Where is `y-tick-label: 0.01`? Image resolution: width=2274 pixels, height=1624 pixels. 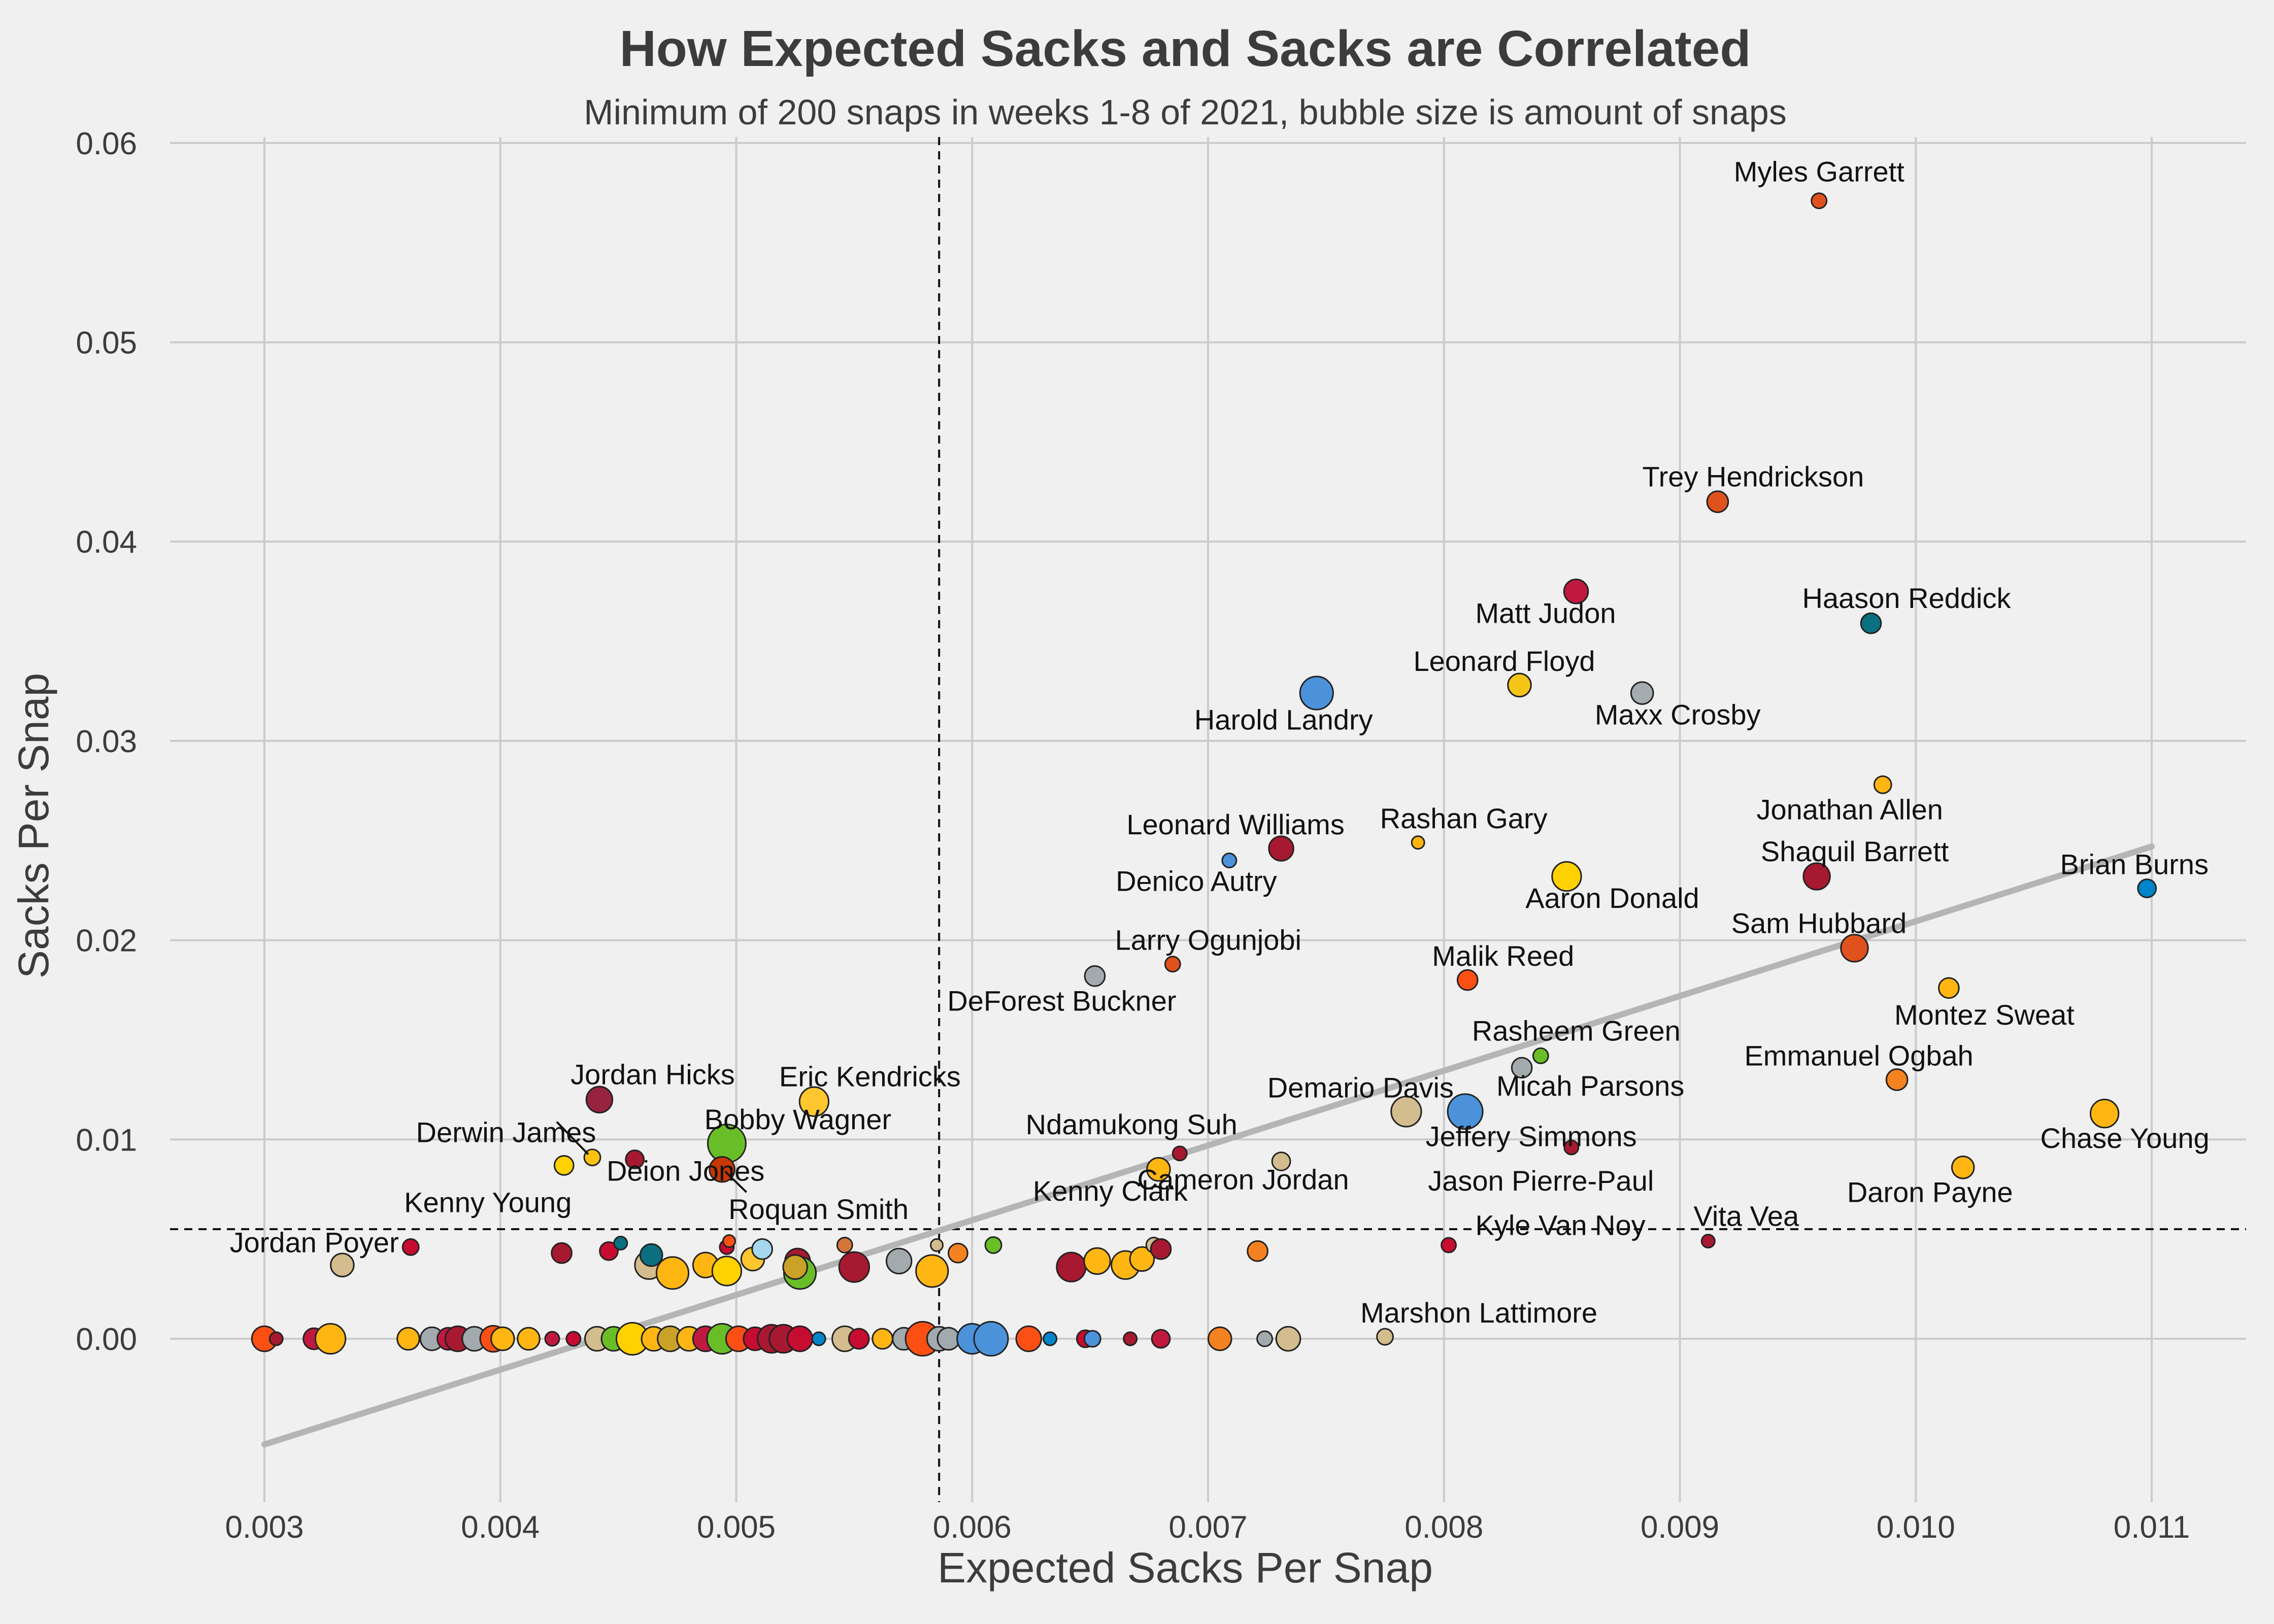 y-tick-label: 0.01 is located at coordinates (106, 1140).